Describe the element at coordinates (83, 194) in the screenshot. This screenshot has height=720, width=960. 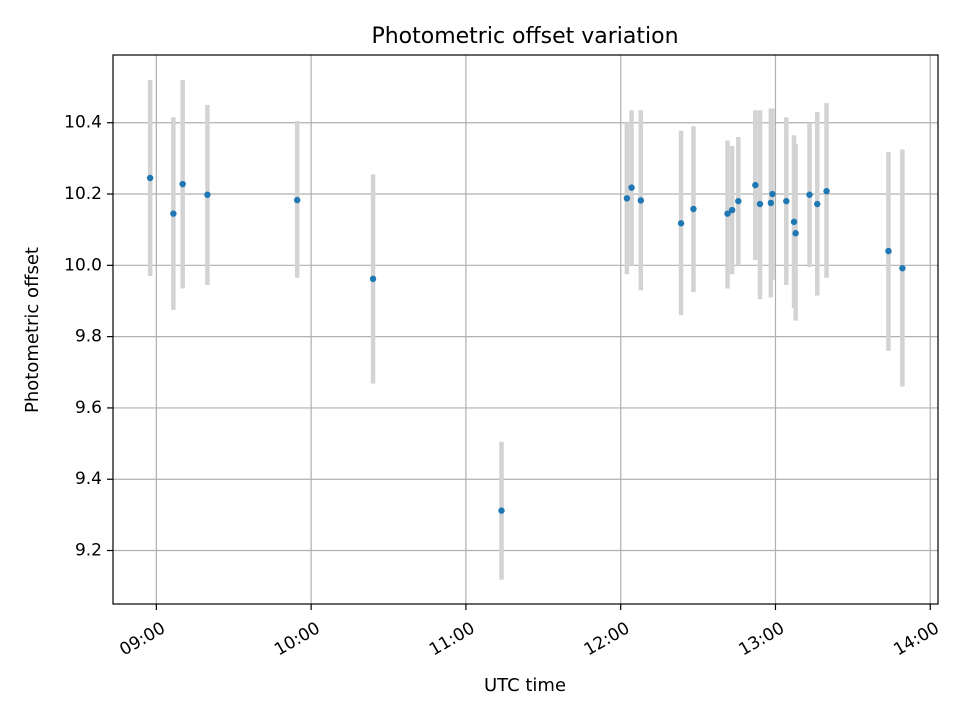
I see `y-tick-label: 10.2` at that location.